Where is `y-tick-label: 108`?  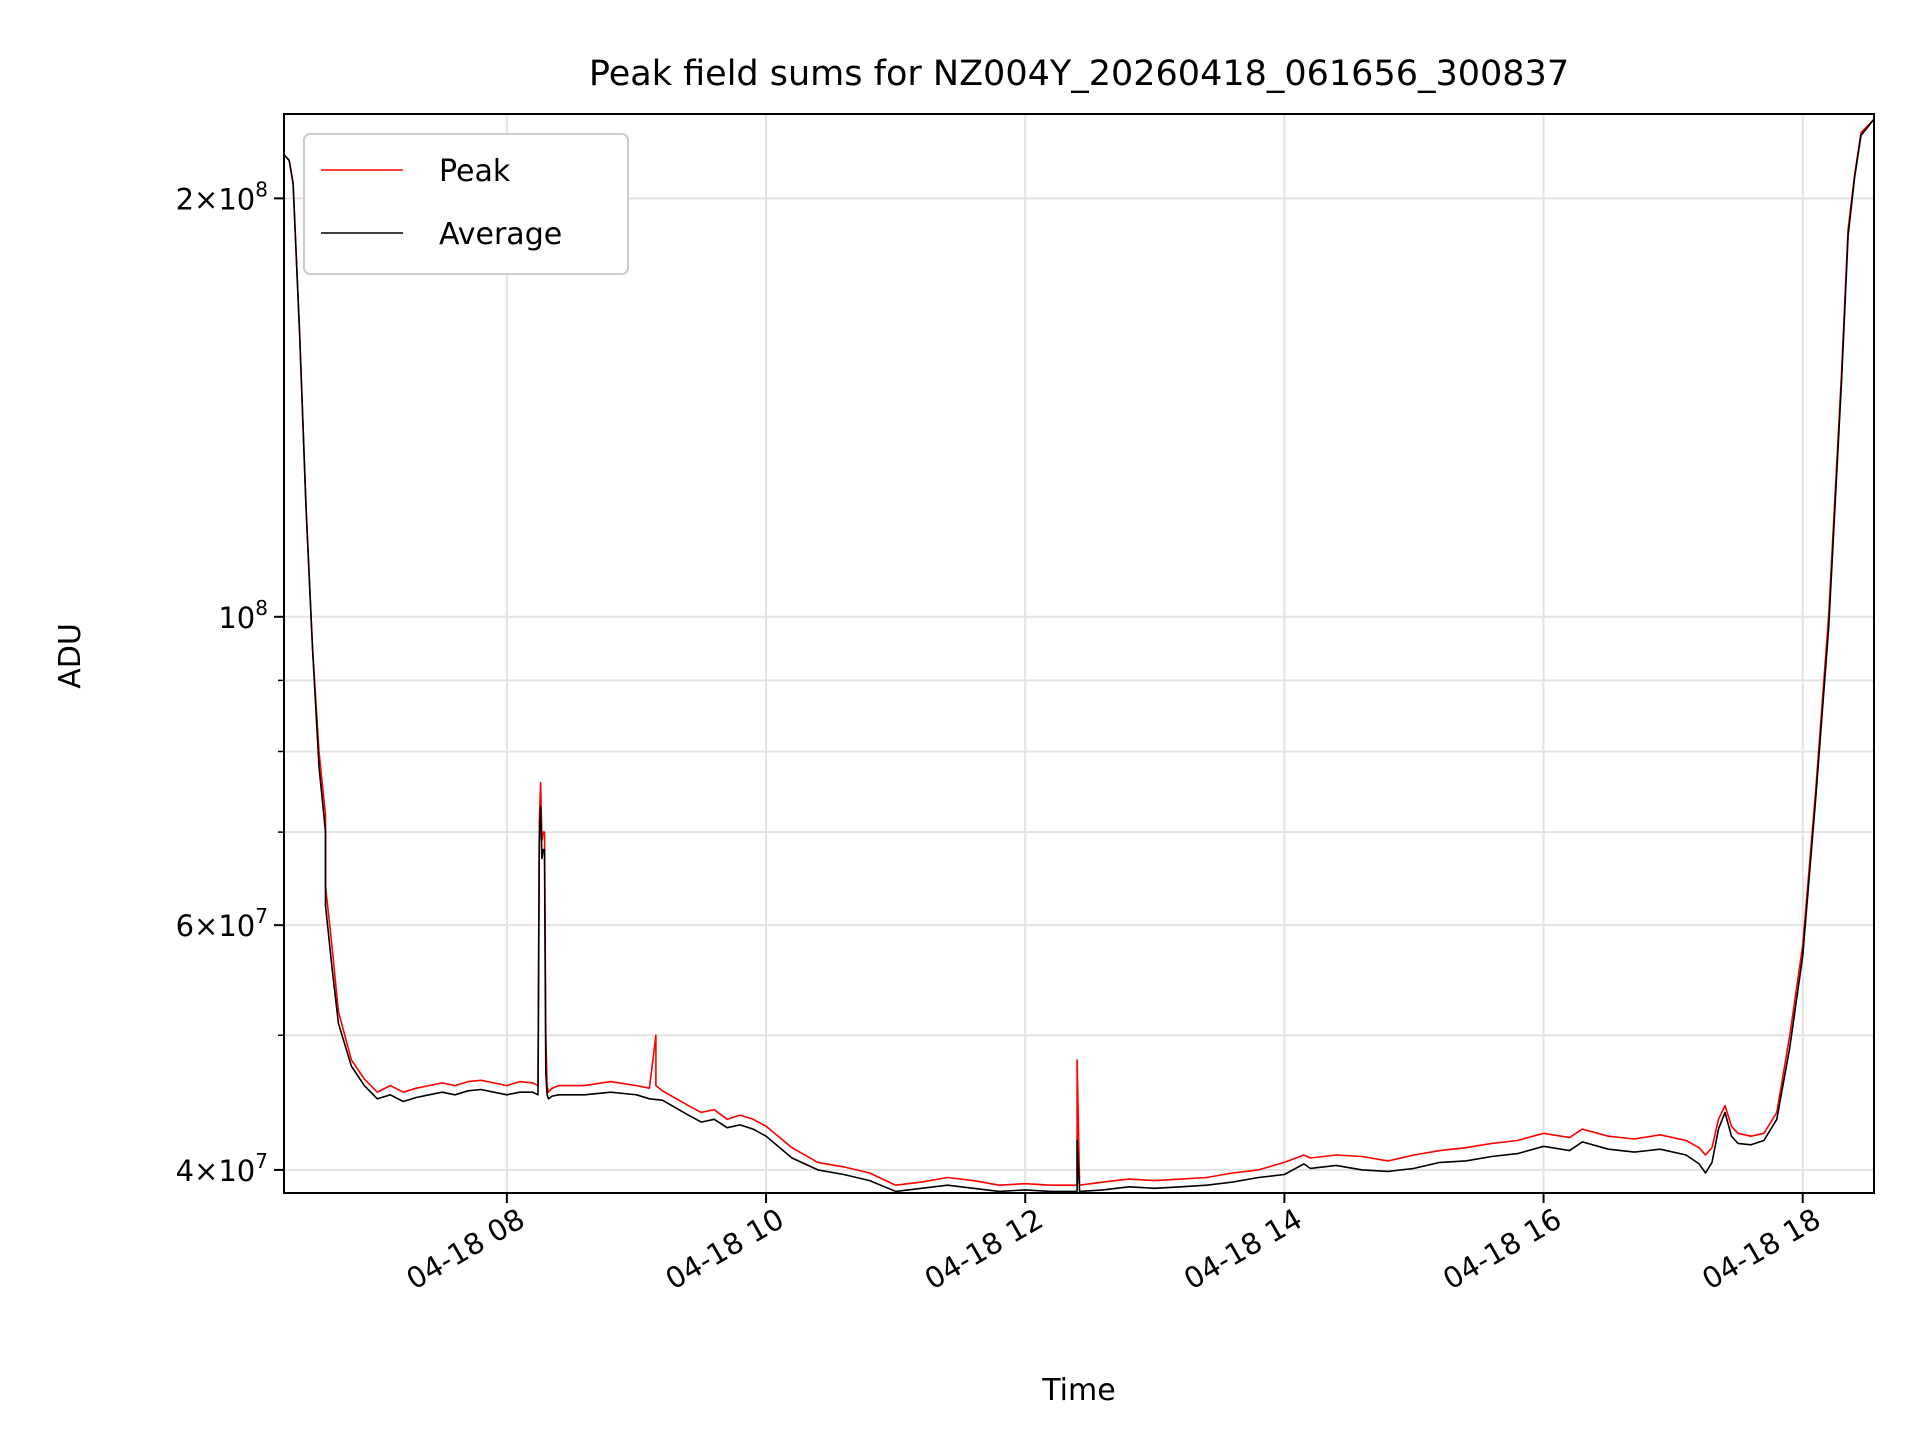
y-tick-label: 108 is located at coordinates (243, 615).